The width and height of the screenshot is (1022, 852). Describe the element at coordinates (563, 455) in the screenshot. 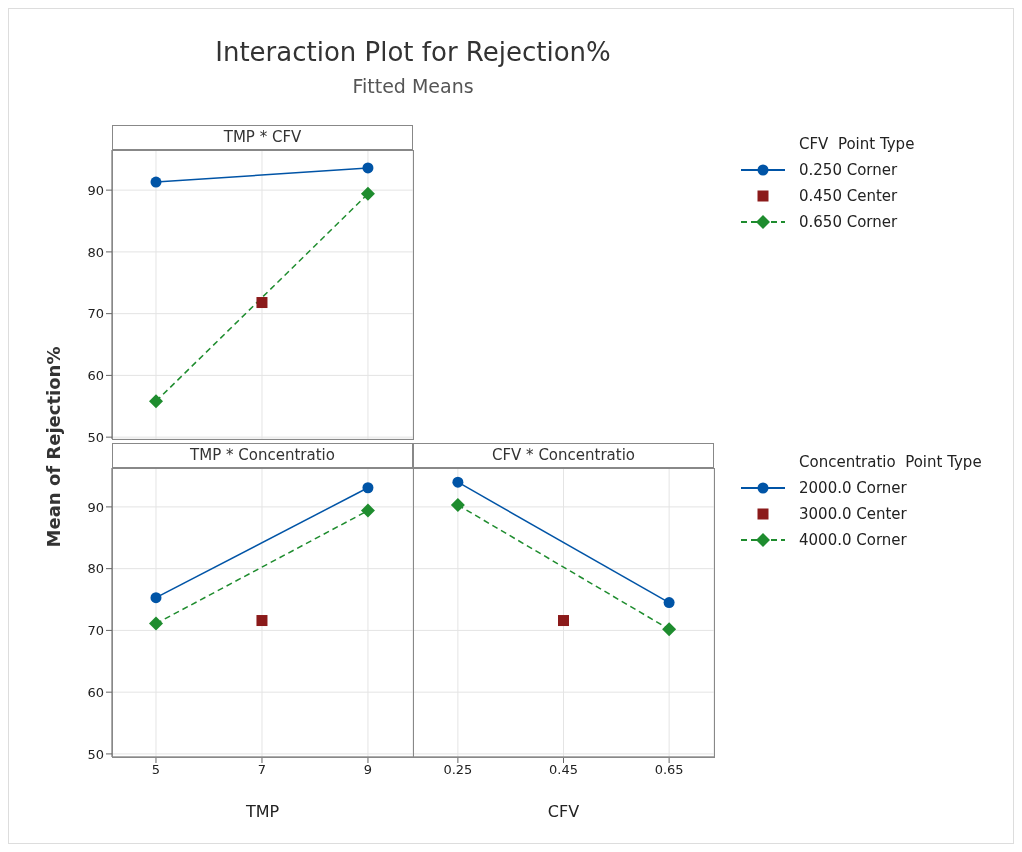

I see `chart-title: CFV * Concentratio` at that location.